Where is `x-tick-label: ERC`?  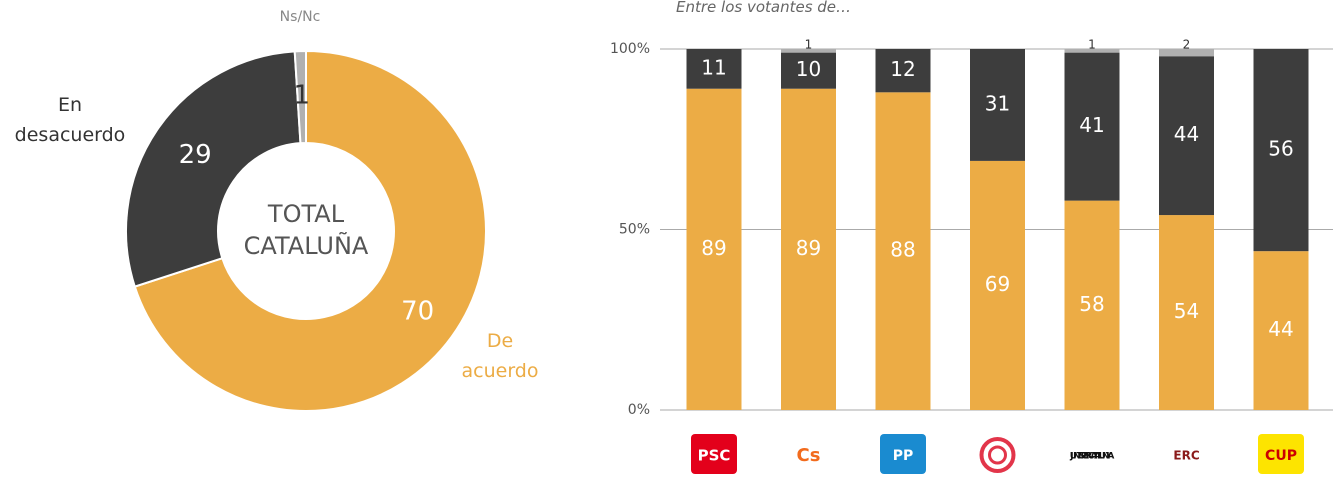 x-tick-label: ERC is located at coordinates (1186, 456).